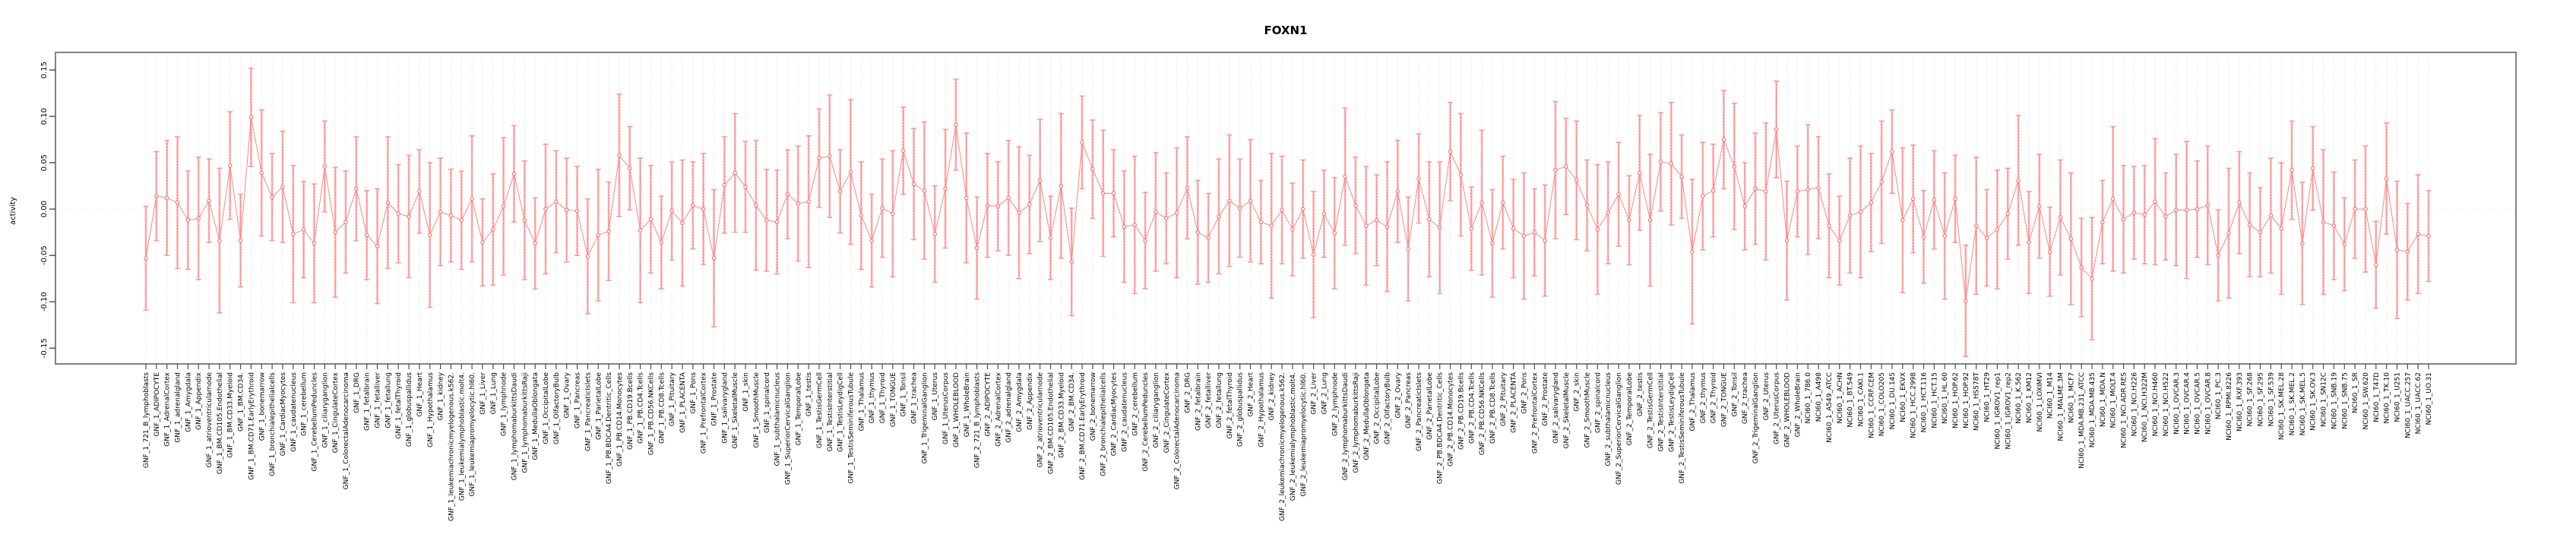  What do you see at coordinates (462, 436) in the screenshot?
I see `x-tick-label: GNF_1_leukemialymphoblastic.molt4.` at bounding box center [462, 436].